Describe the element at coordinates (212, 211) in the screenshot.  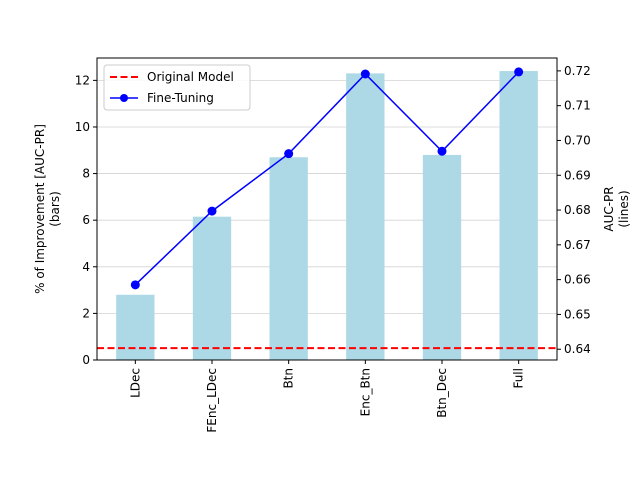
I see `point-FEnc_LDec` at that location.